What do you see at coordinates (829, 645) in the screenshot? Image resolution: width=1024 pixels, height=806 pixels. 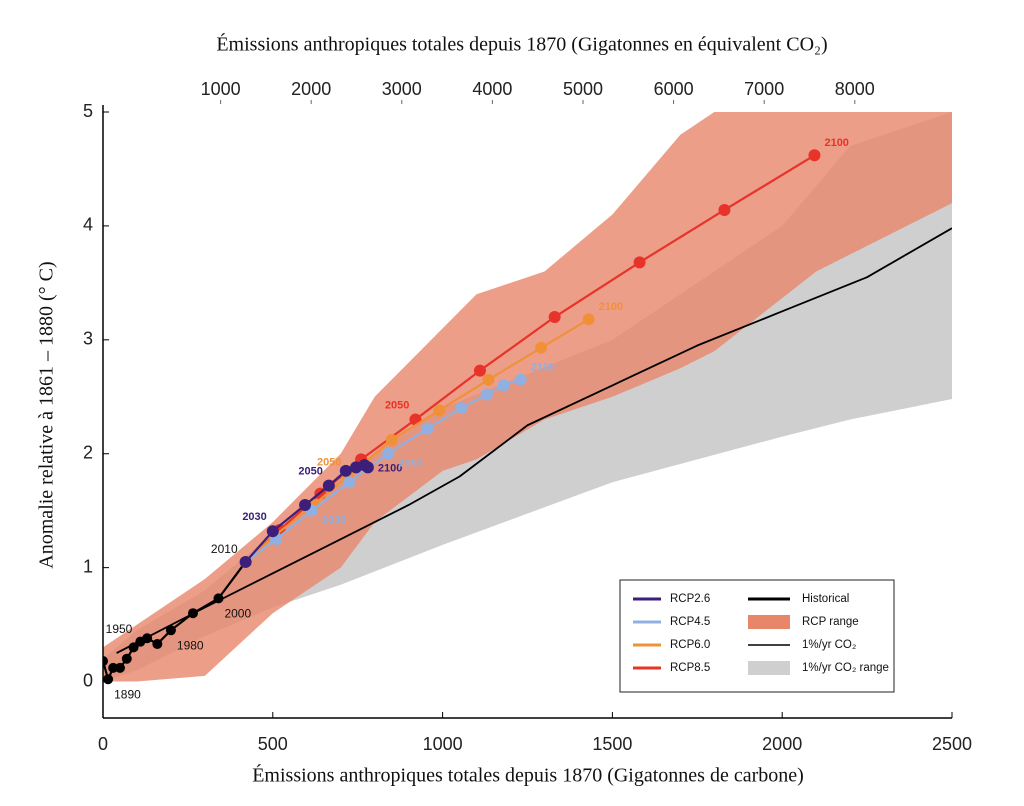 I see `legend-label: 1%/yr CO₂` at bounding box center [829, 645].